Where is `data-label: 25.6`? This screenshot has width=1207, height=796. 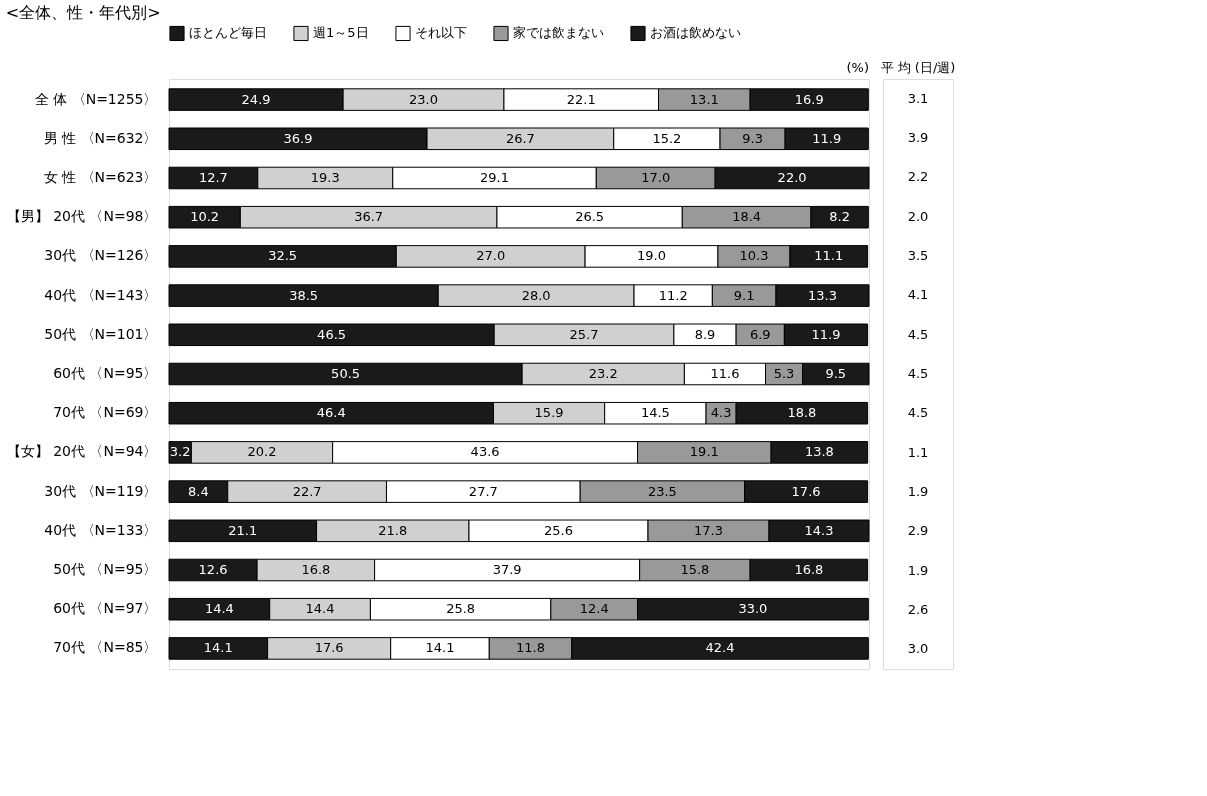
data-label: 25.6 is located at coordinates (558, 530).